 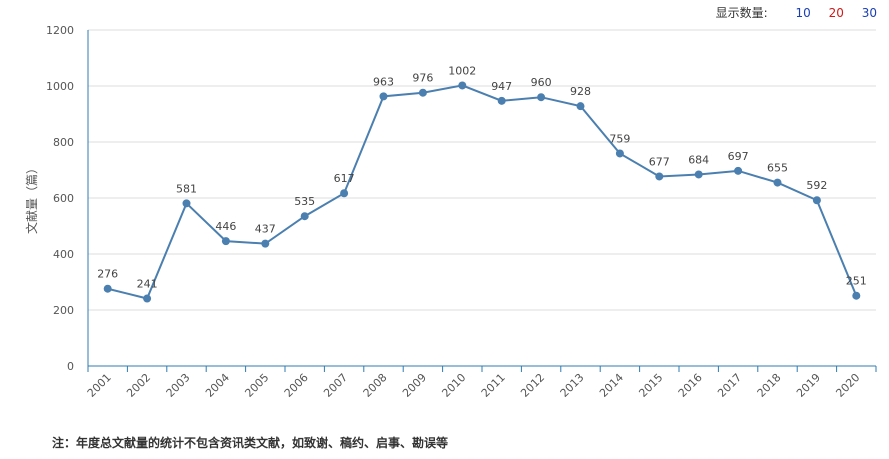 I want to click on data-label: 535, so click(x=304, y=201).